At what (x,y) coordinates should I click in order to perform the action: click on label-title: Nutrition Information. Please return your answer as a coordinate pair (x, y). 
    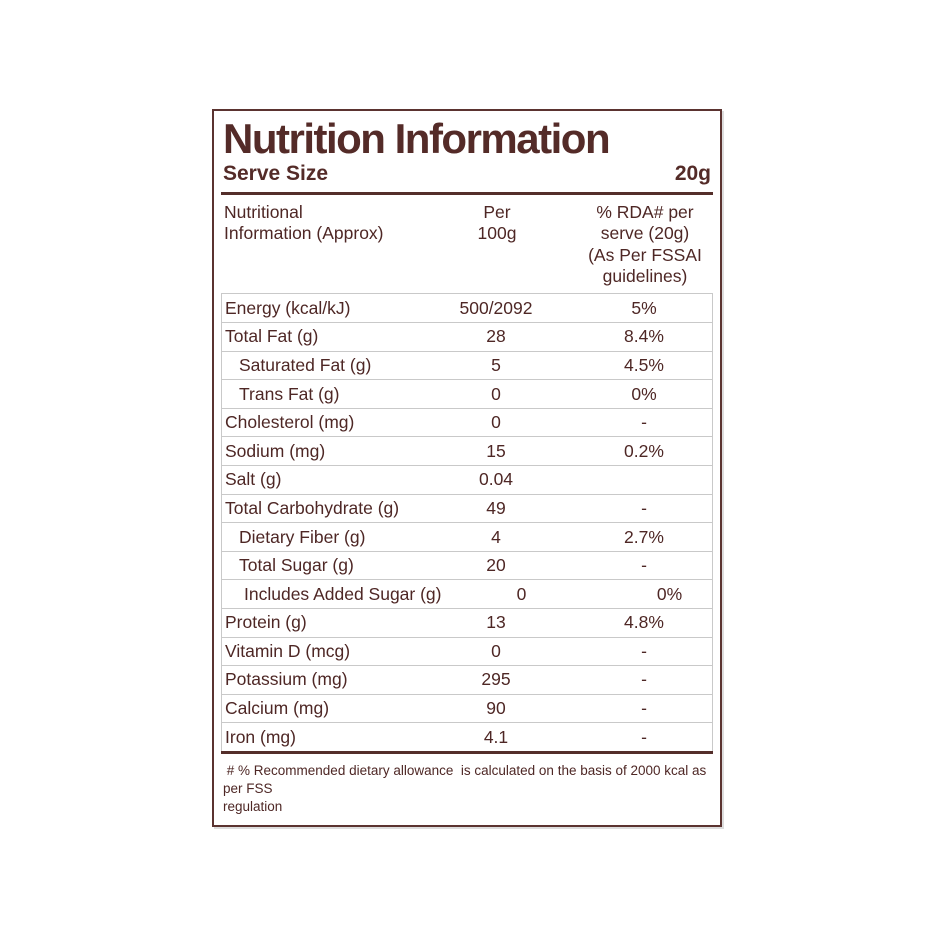
    Looking at the image, I should click on (417, 138).